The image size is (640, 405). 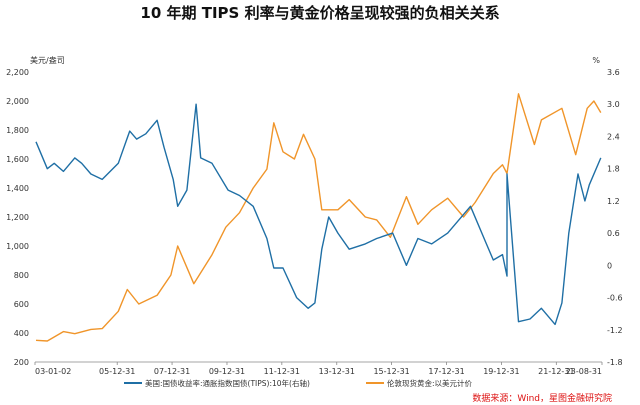 What do you see at coordinates (17, 130) in the screenshot?
I see `left-axis-tick-label: 1,800` at bounding box center [17, 130].